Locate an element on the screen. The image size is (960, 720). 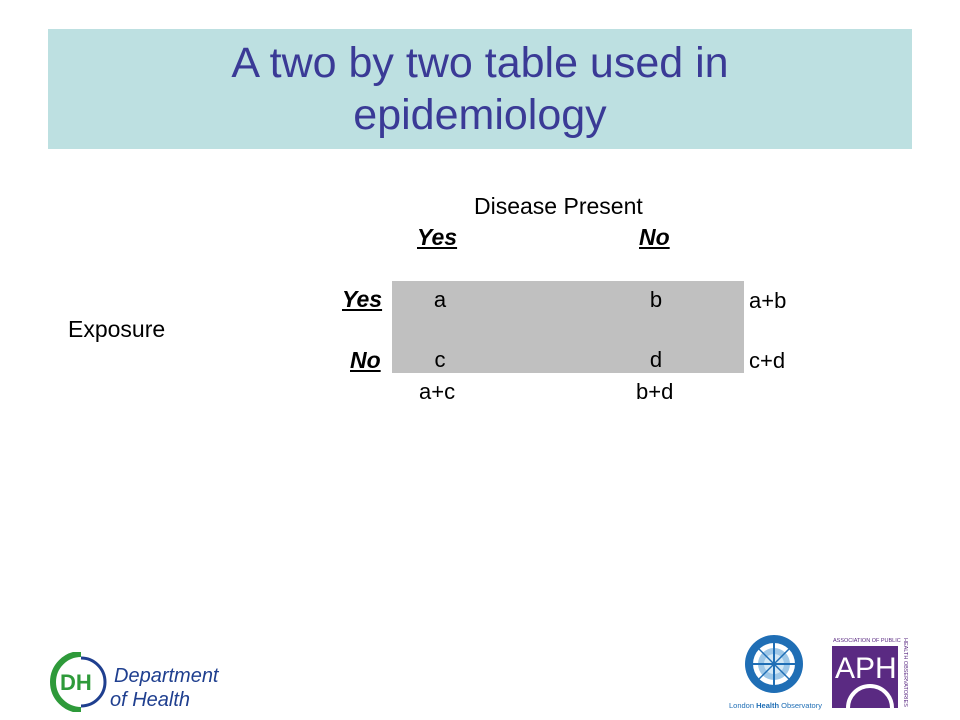
cell-b: b is located at coordinates (656, 299).